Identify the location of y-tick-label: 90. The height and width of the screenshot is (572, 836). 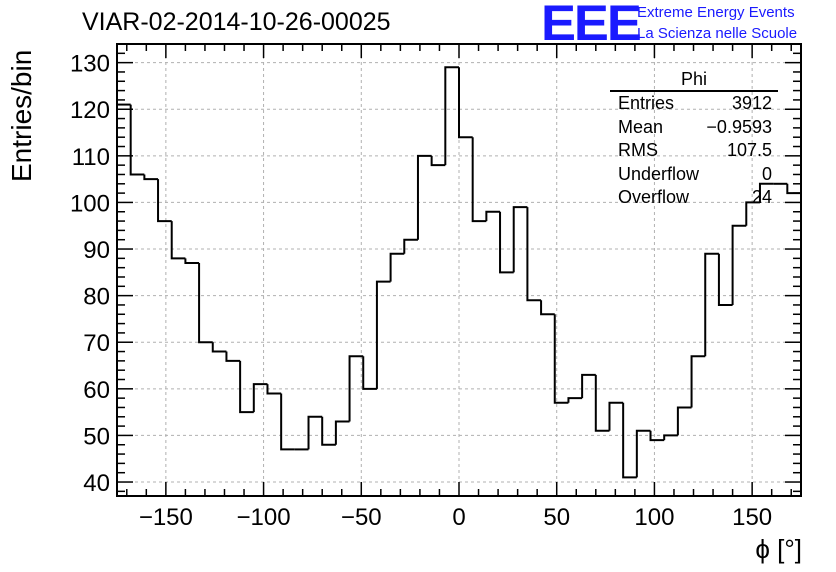
(96, 250).